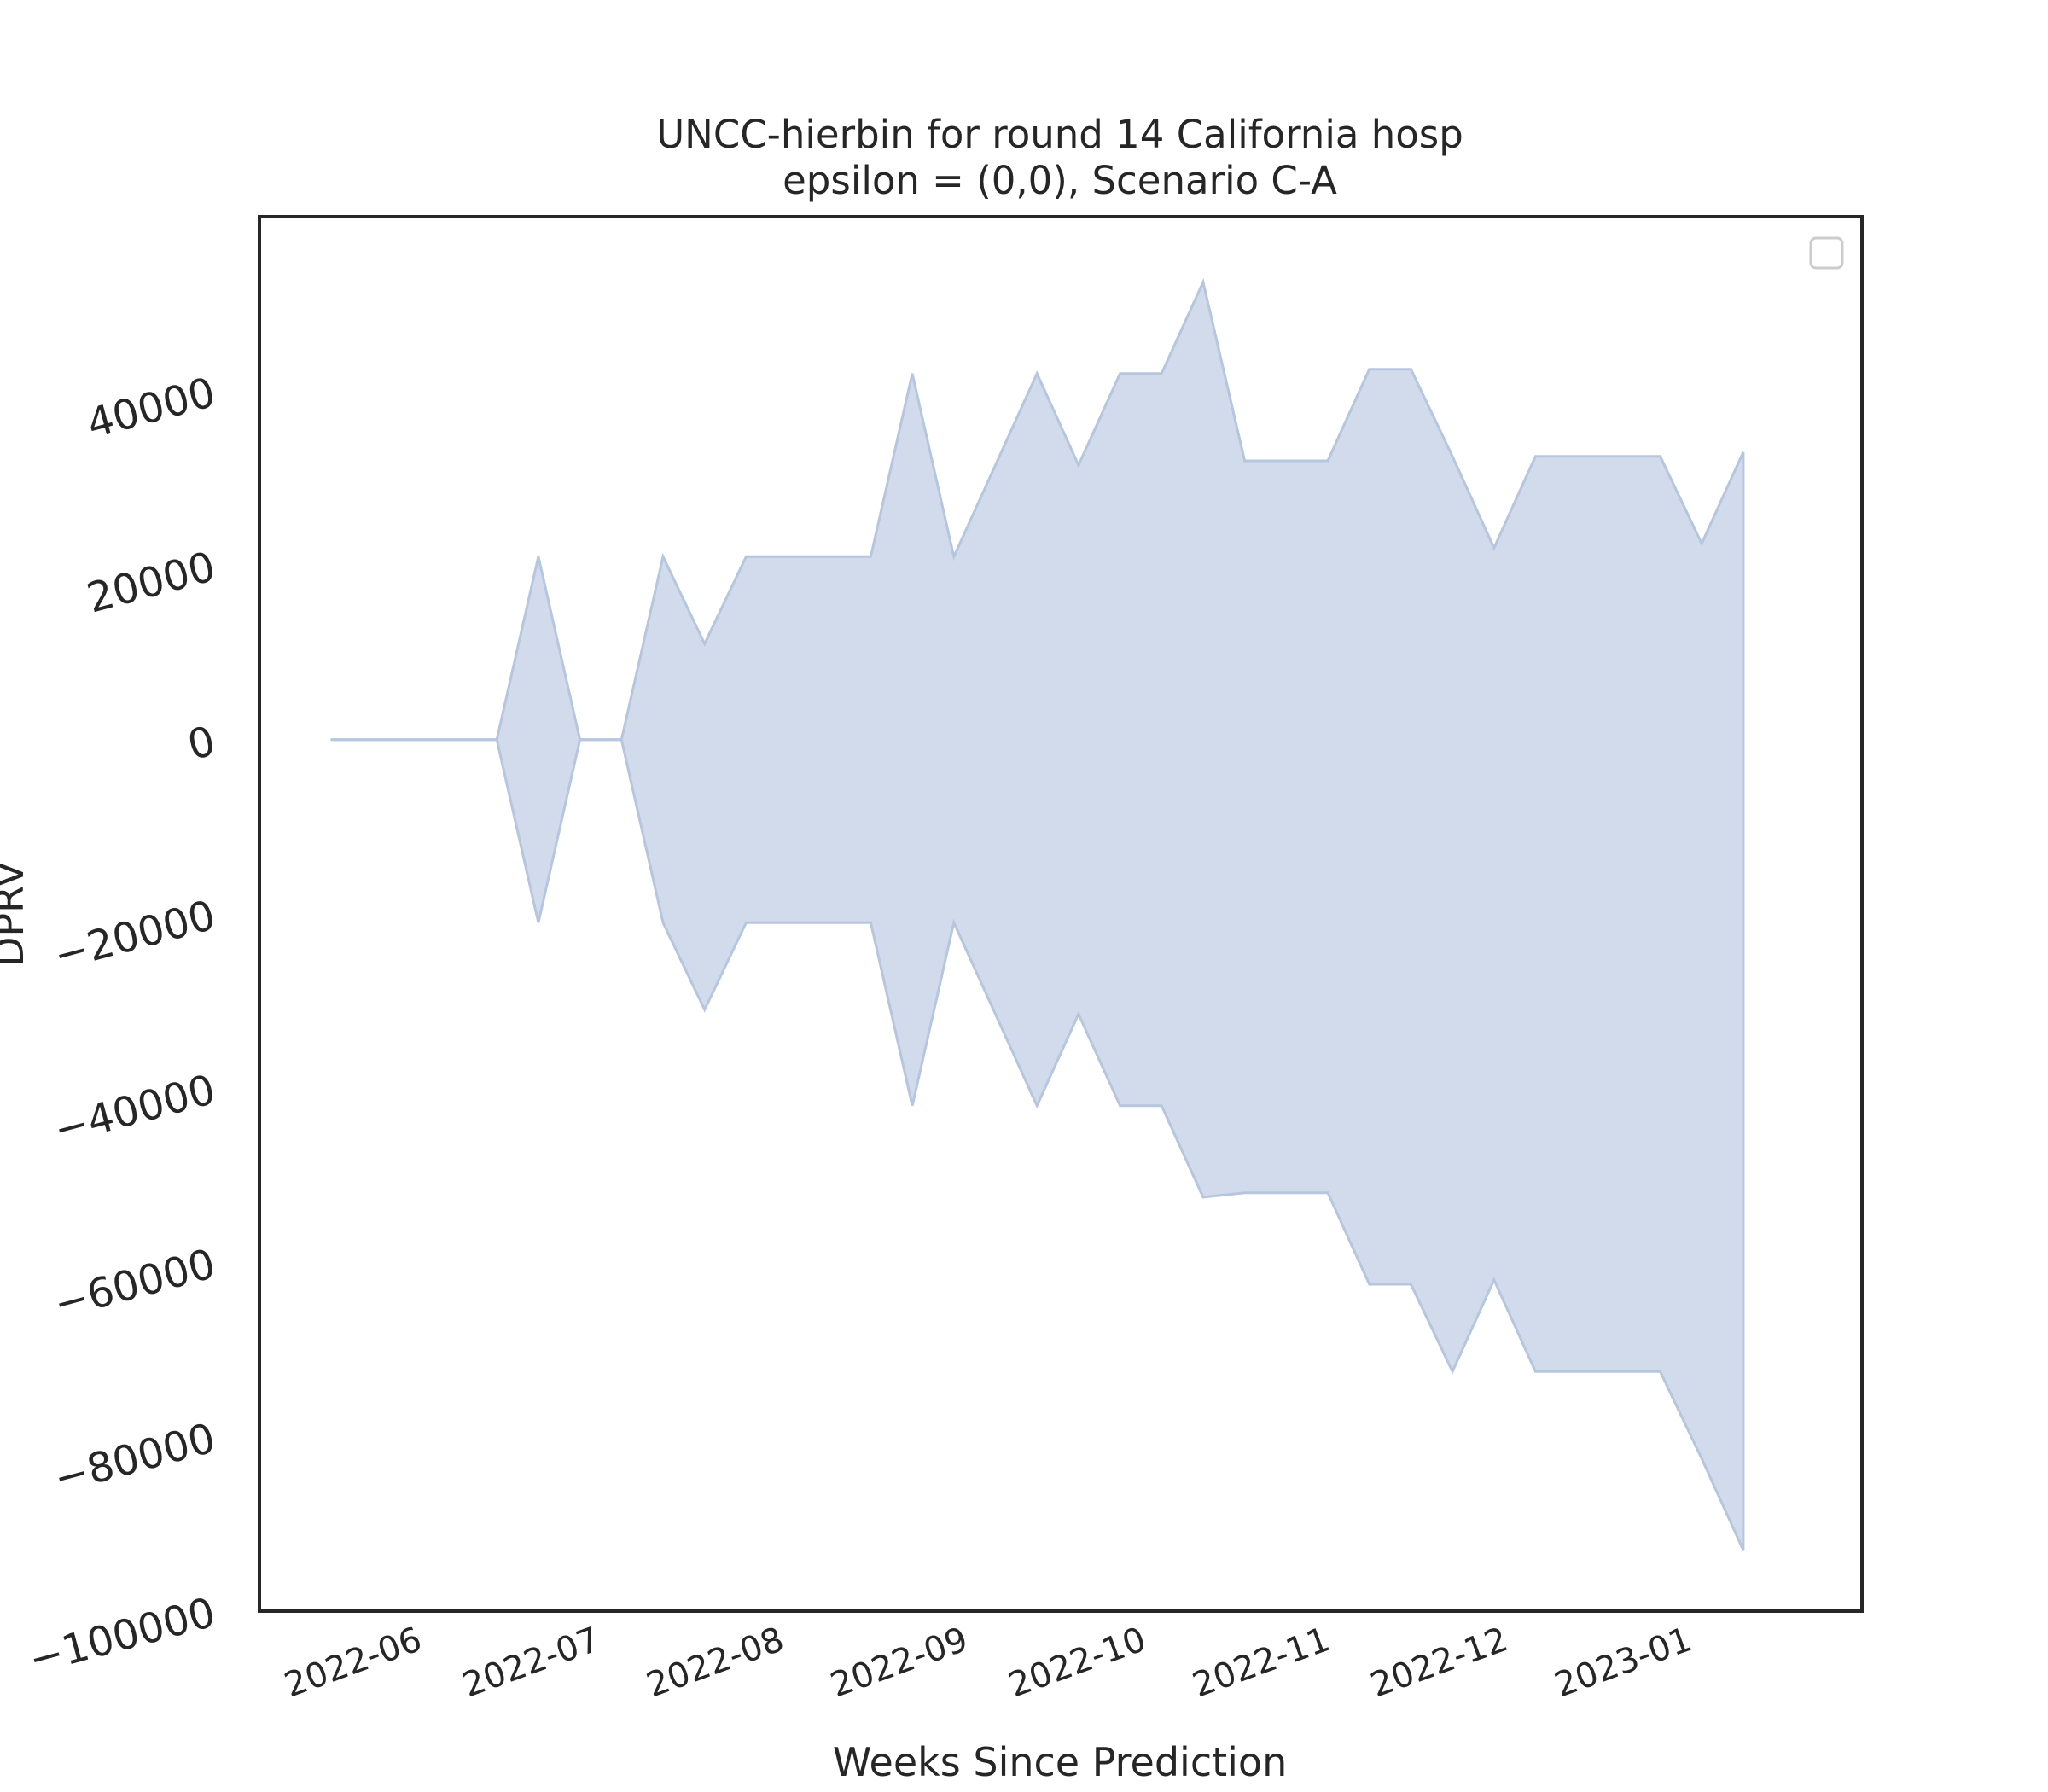  I want to click on x-tick-label: 2022-08, so click(715, 1662).